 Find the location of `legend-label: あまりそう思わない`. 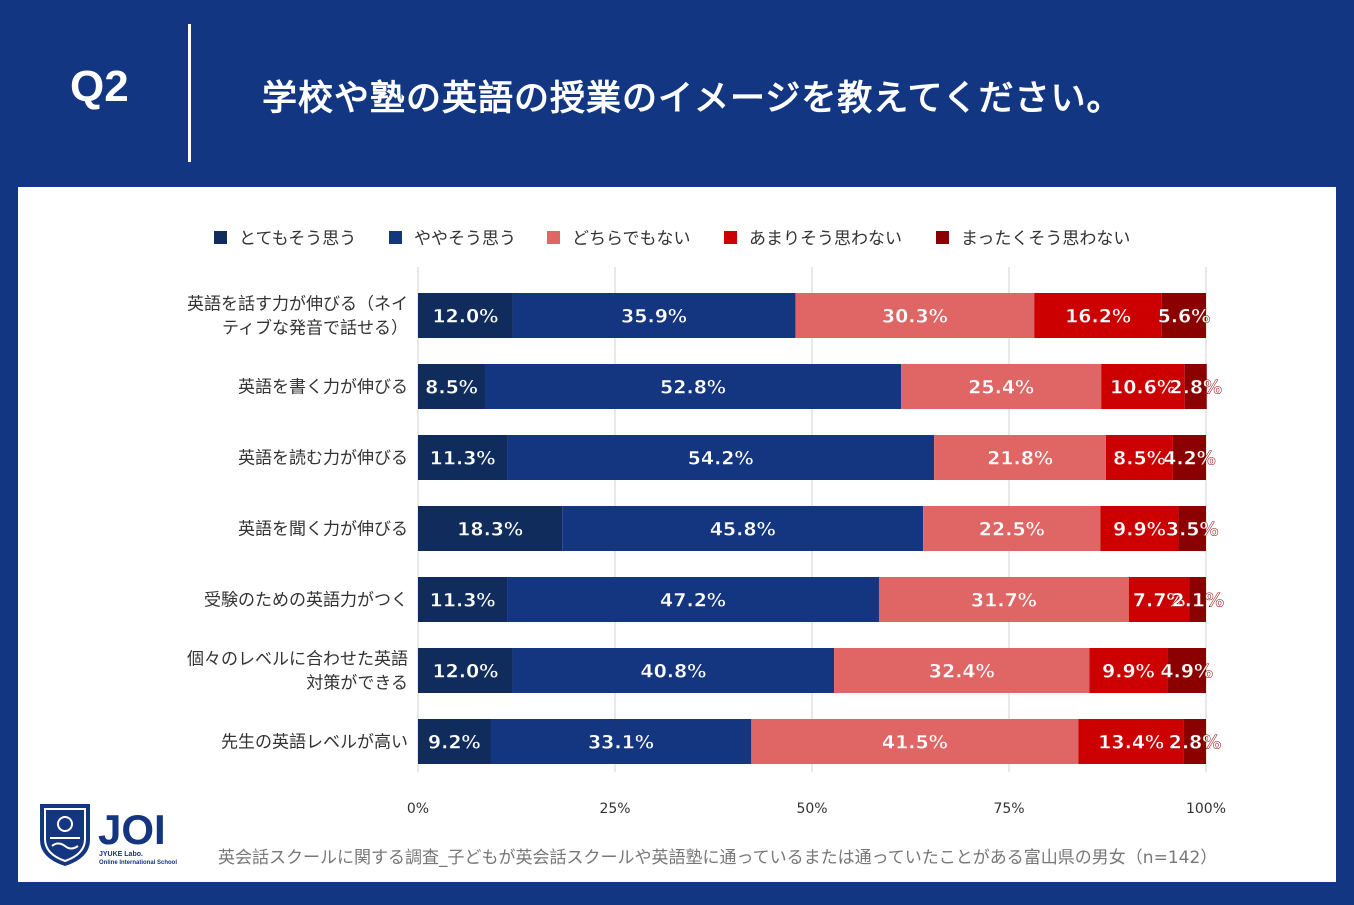

legend-label: あまりそう思わない is located at coordinates (825, 239).